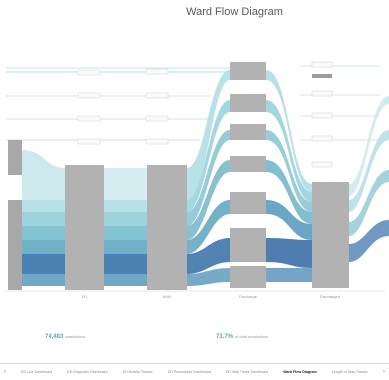 Image resolution: width=389 pixels, height=380 pixels. Describe the element at coordinates (84, 296) in the screenshot. I see `column-label-ed: ED` at that location.